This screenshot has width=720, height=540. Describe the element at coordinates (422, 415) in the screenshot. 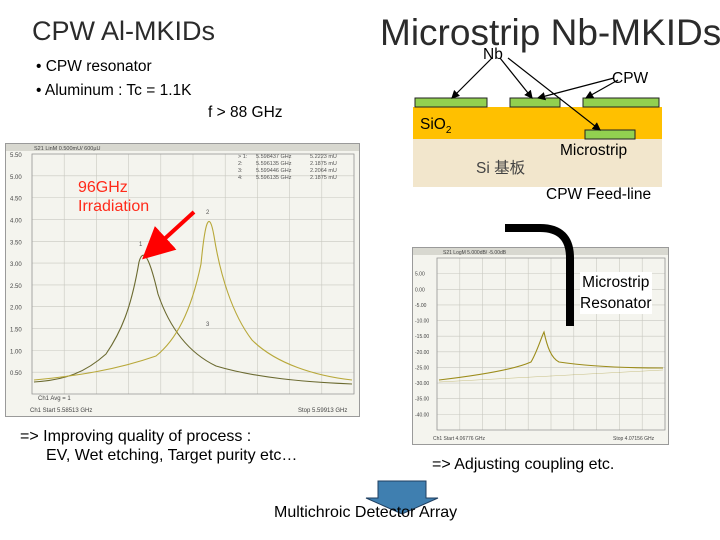

I see `right-ytick-label: -40.00` at that location.